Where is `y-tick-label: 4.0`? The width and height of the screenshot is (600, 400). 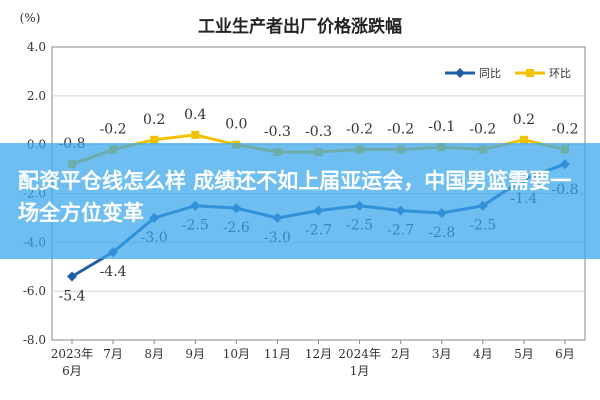
y-tick-label: 4.0 is located at coordinates (36, 47).